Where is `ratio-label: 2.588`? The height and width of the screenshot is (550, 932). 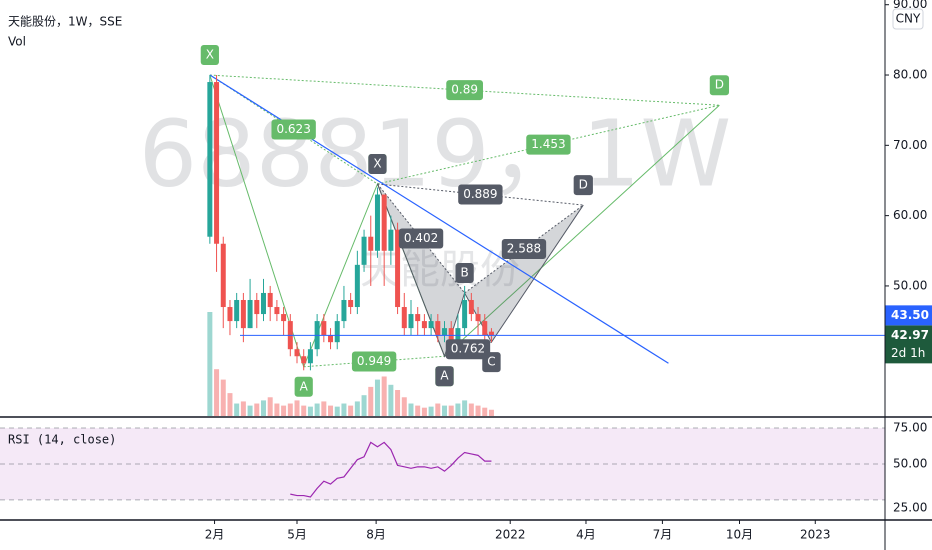 ratio-label: 2.588 is located at coordinates (524, 249).